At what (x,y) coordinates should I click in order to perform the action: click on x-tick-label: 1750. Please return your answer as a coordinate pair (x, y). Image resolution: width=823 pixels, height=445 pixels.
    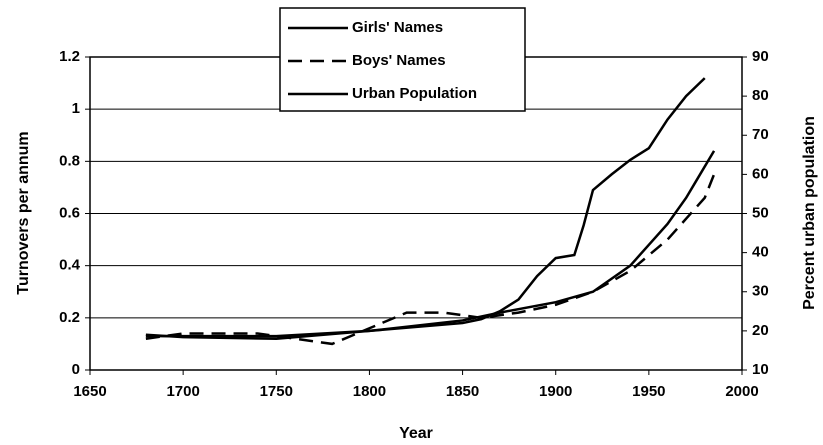
    Looking at the image, I should click on (276, 391).